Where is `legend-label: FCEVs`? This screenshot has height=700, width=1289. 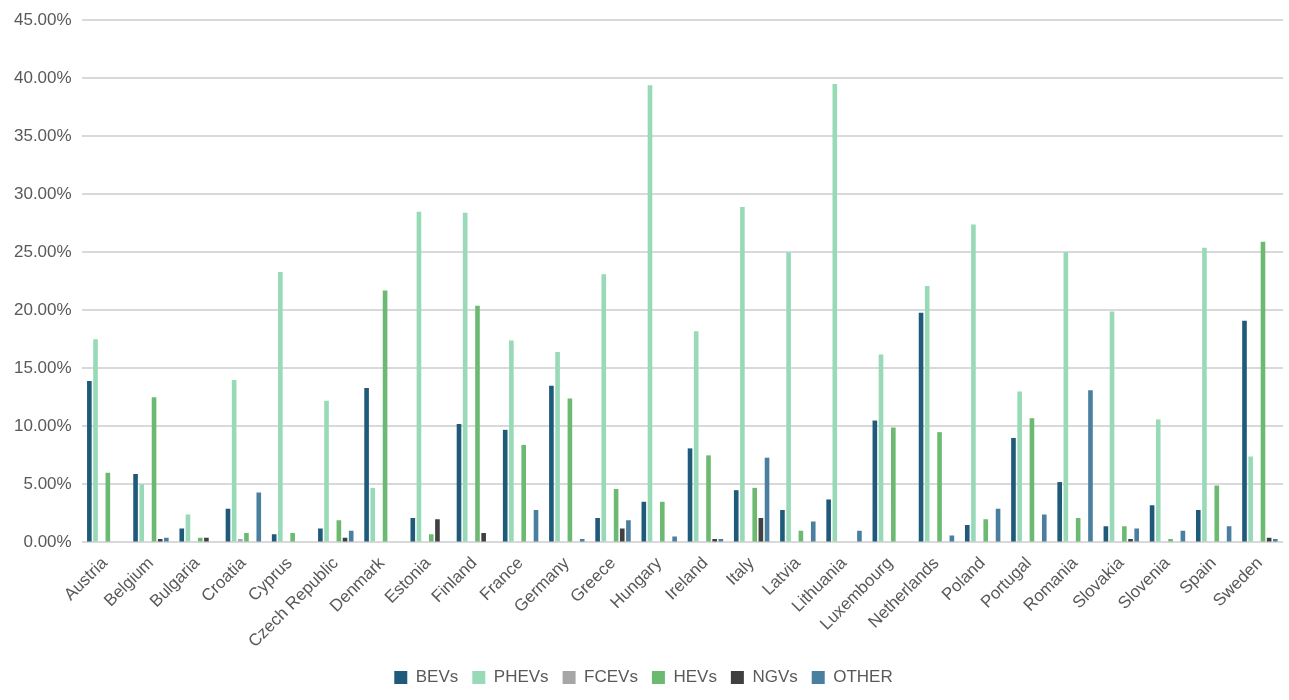
legend-label: FCEVs is located at coordinates (611, 677).